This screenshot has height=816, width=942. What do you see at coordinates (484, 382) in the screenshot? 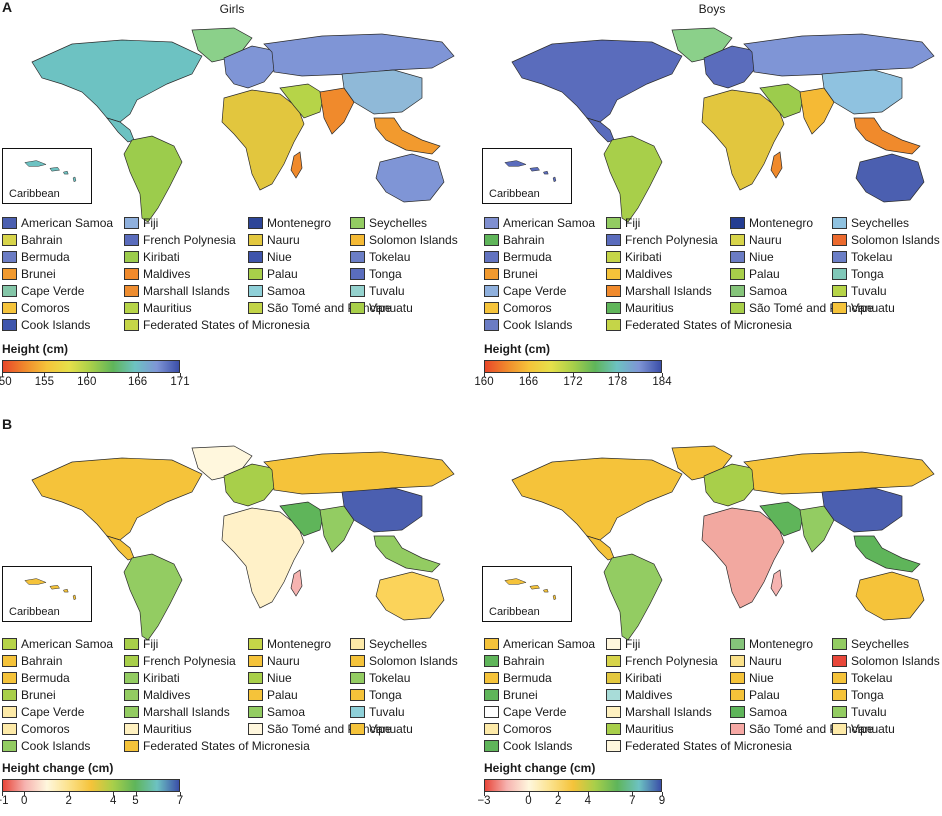
I see `scale-tick-label: 160` at bounding box center [484, 382].